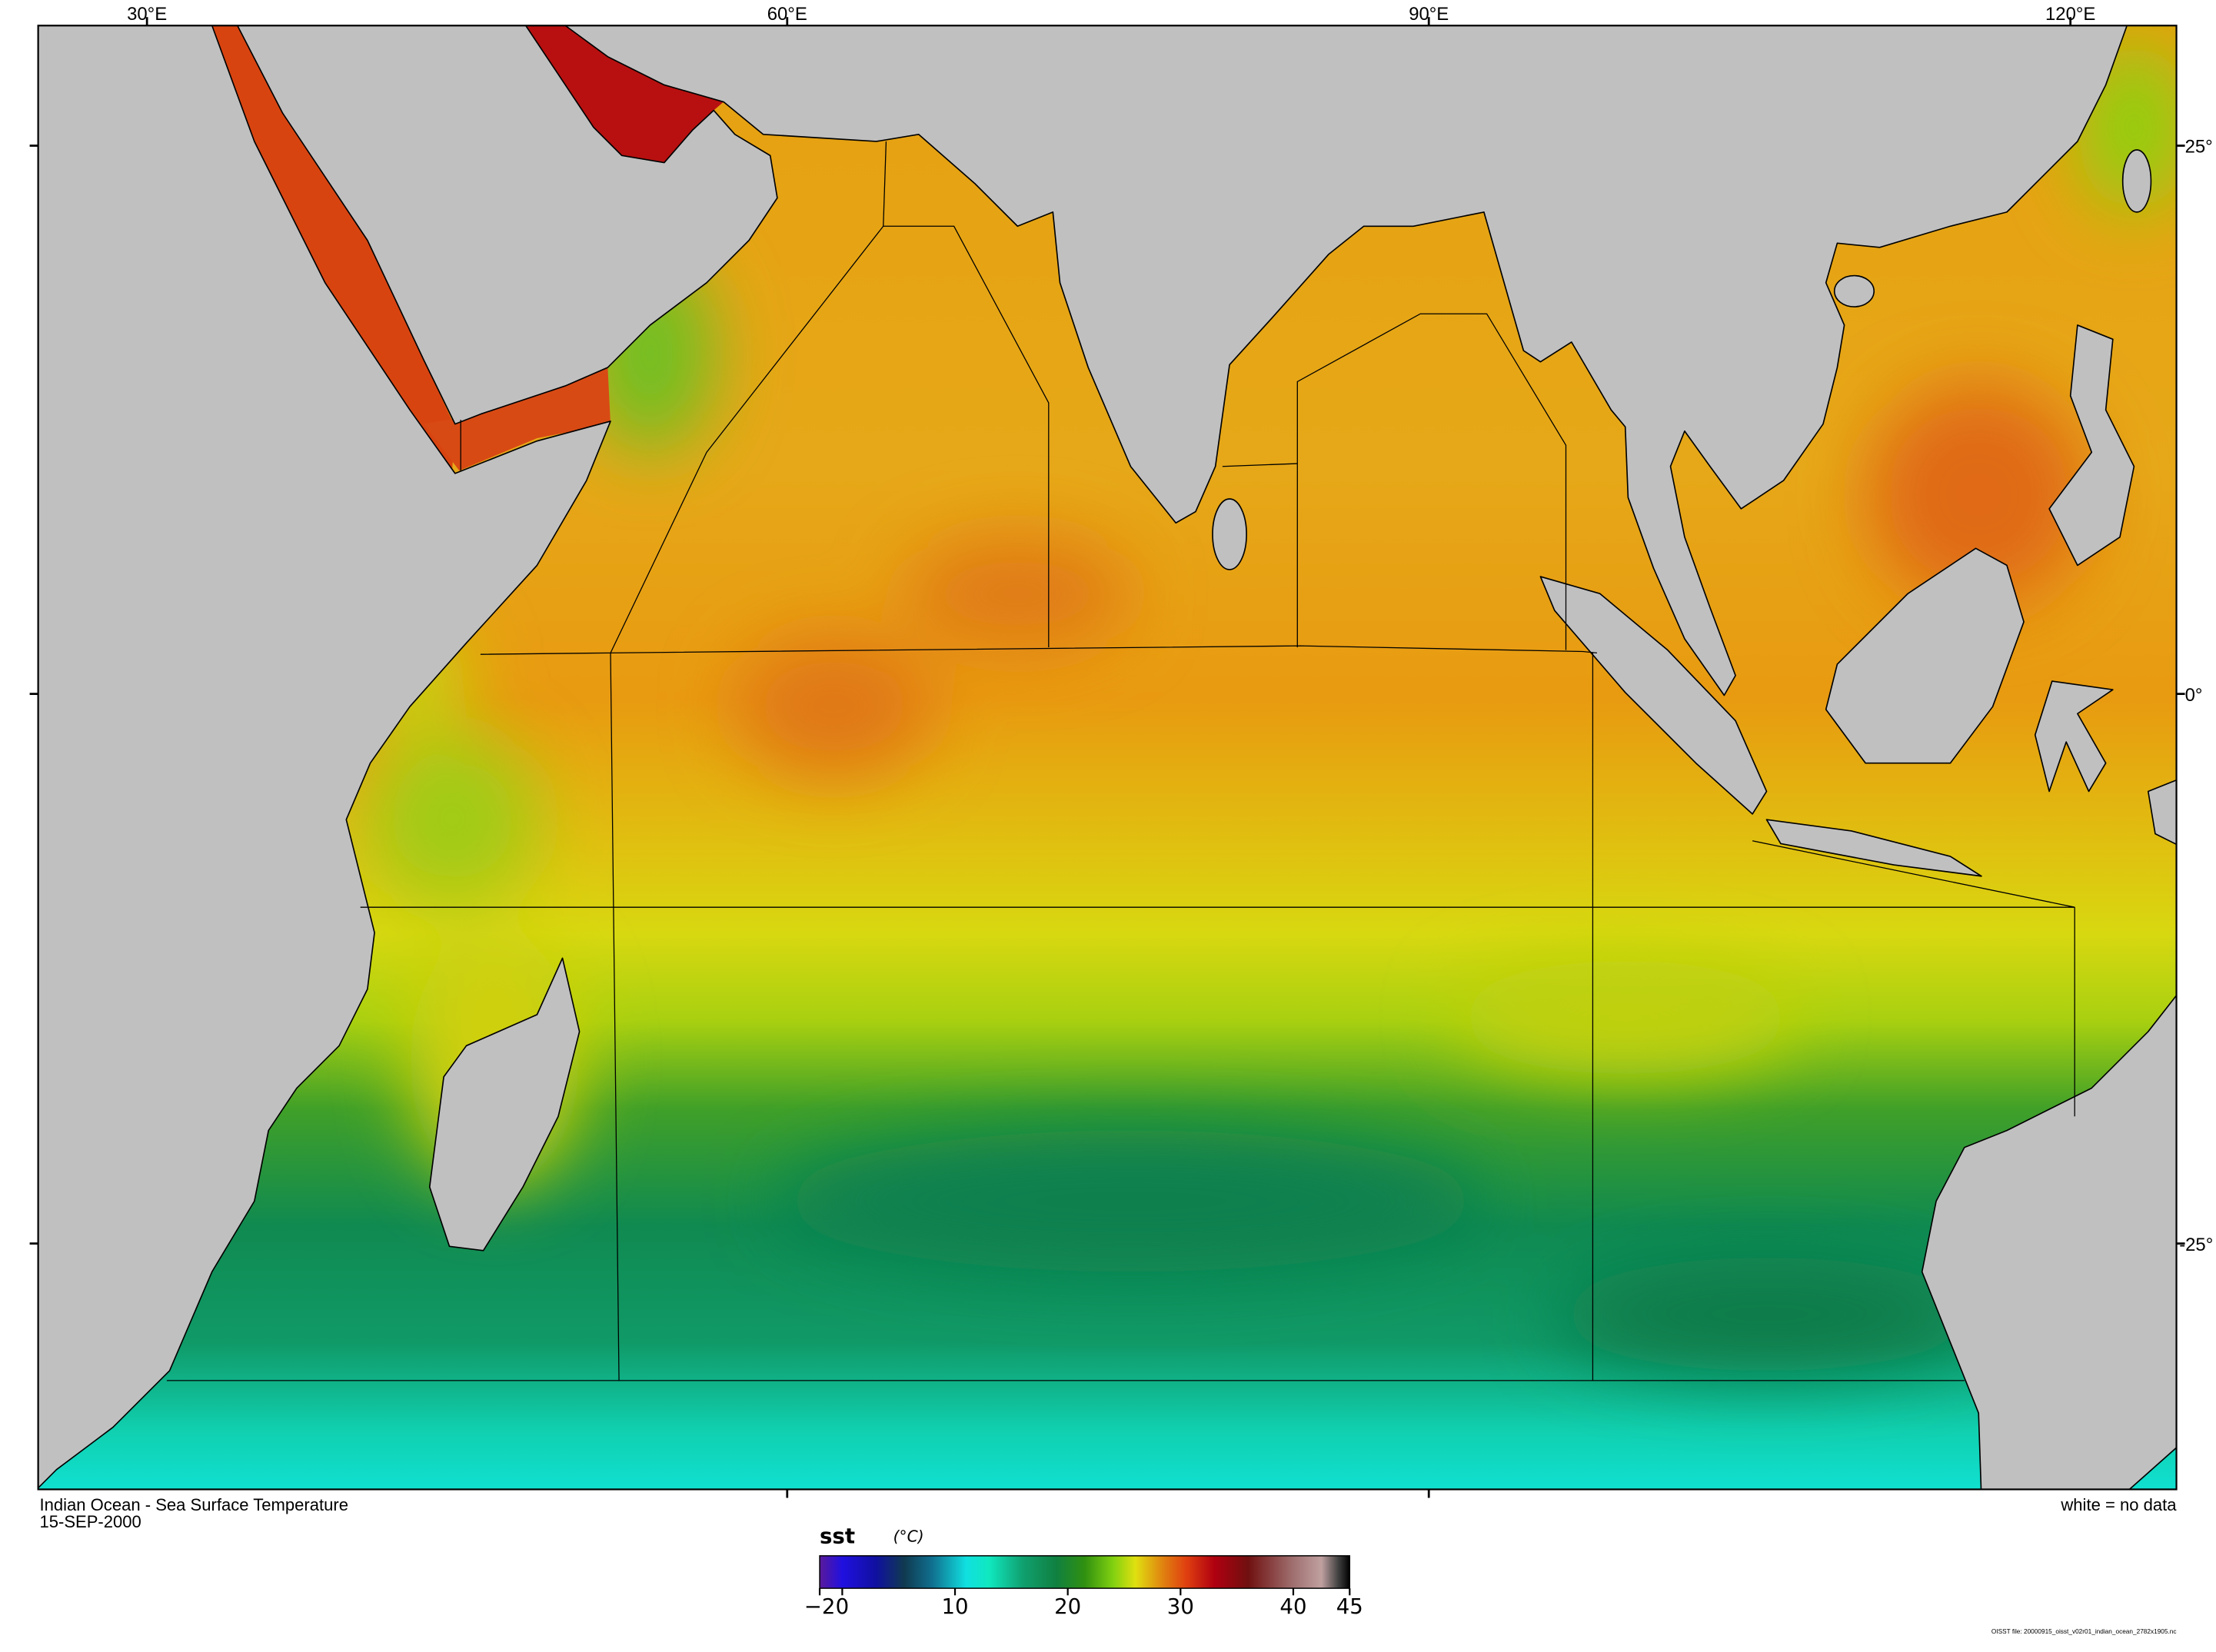 Image resolution: width=2216 pixels, height=1652 pixels. I want to click on arabia, so click(507, 225).